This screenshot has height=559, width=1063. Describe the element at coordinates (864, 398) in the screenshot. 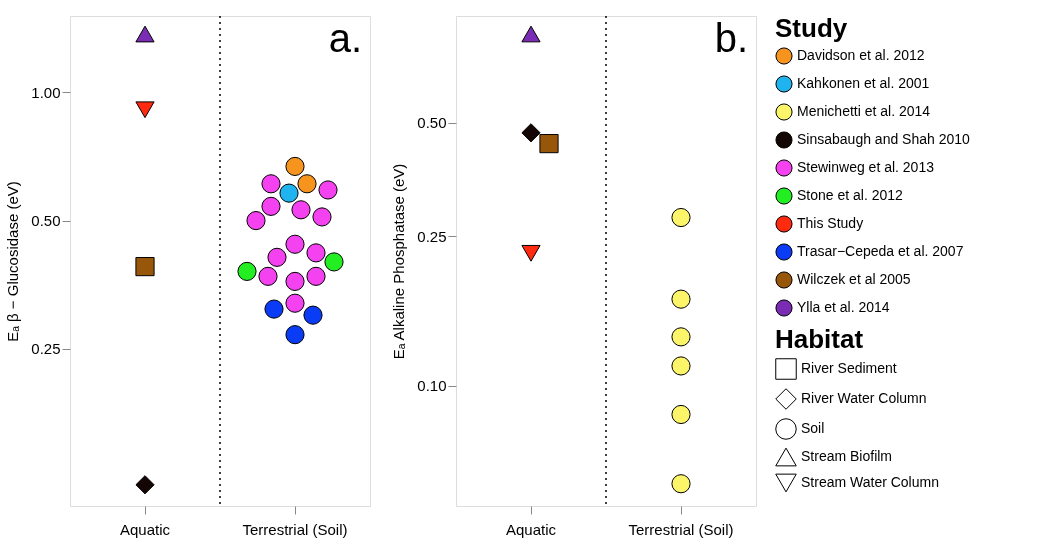

I see `legend-label: River Water Column` at that location.